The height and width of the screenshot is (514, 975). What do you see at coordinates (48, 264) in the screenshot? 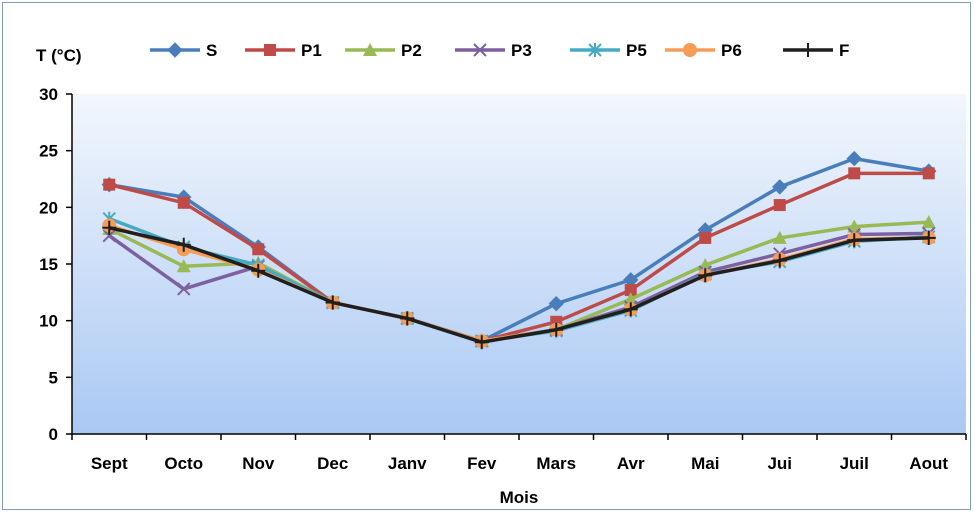
I see `y-tick-label: 15` at bounding box center [48, 264].